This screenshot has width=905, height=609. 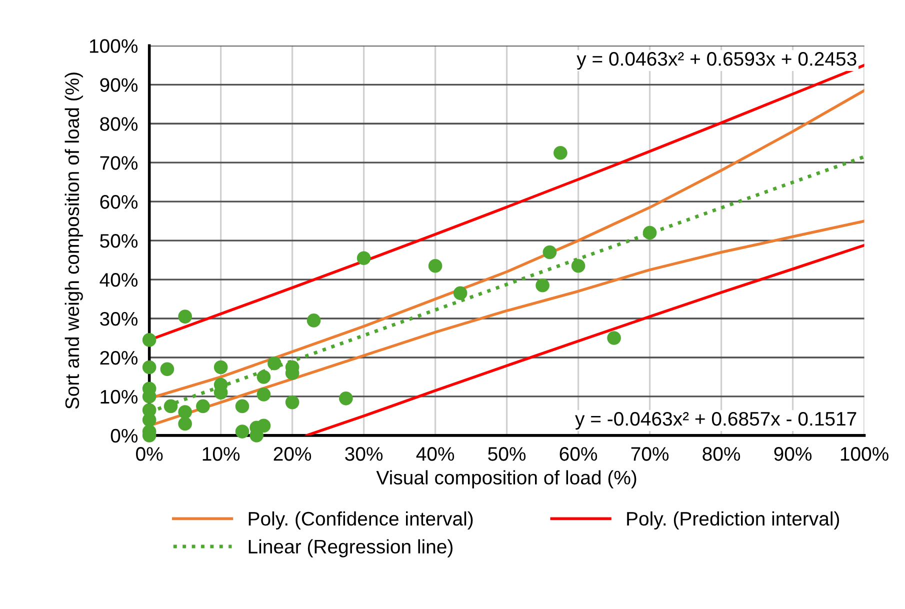 I want to click on x-tick-label: 0%, so click(x=149, y=454).